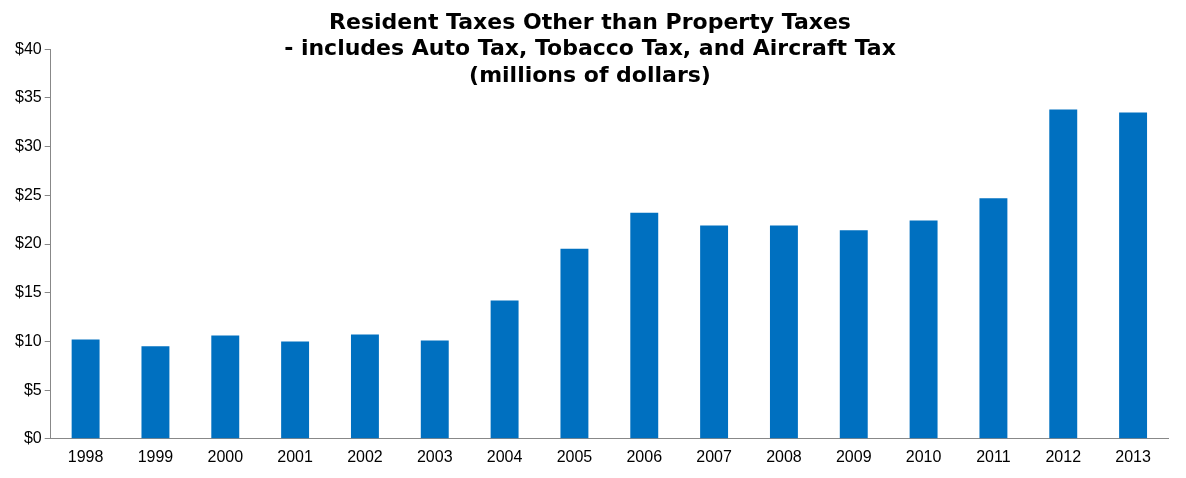  What do you see at coordinates (714, 456) in the screenshot?
I see `x-tick-label: 2007` at bounding box center [714, 456].